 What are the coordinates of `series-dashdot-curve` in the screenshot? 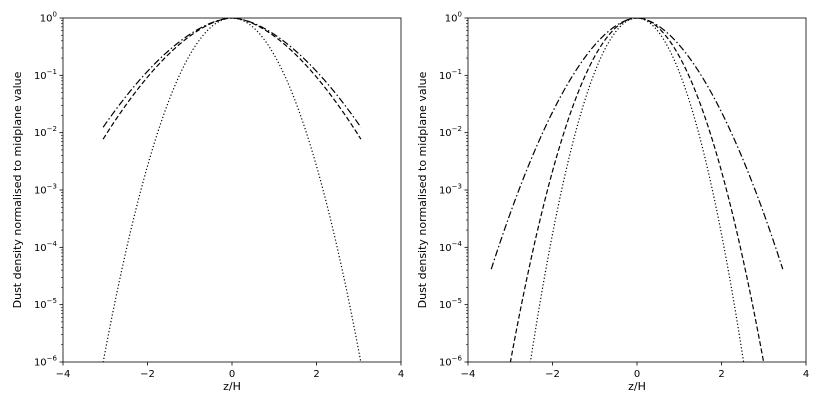 It's located at (232, 73).